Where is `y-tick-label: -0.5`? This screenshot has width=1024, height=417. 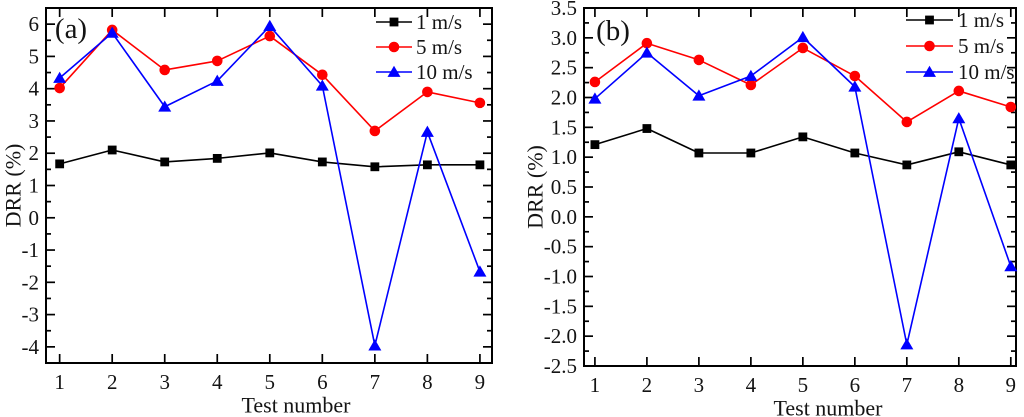 y-tick-label: -0.5 is located at coordinates (560, 247).